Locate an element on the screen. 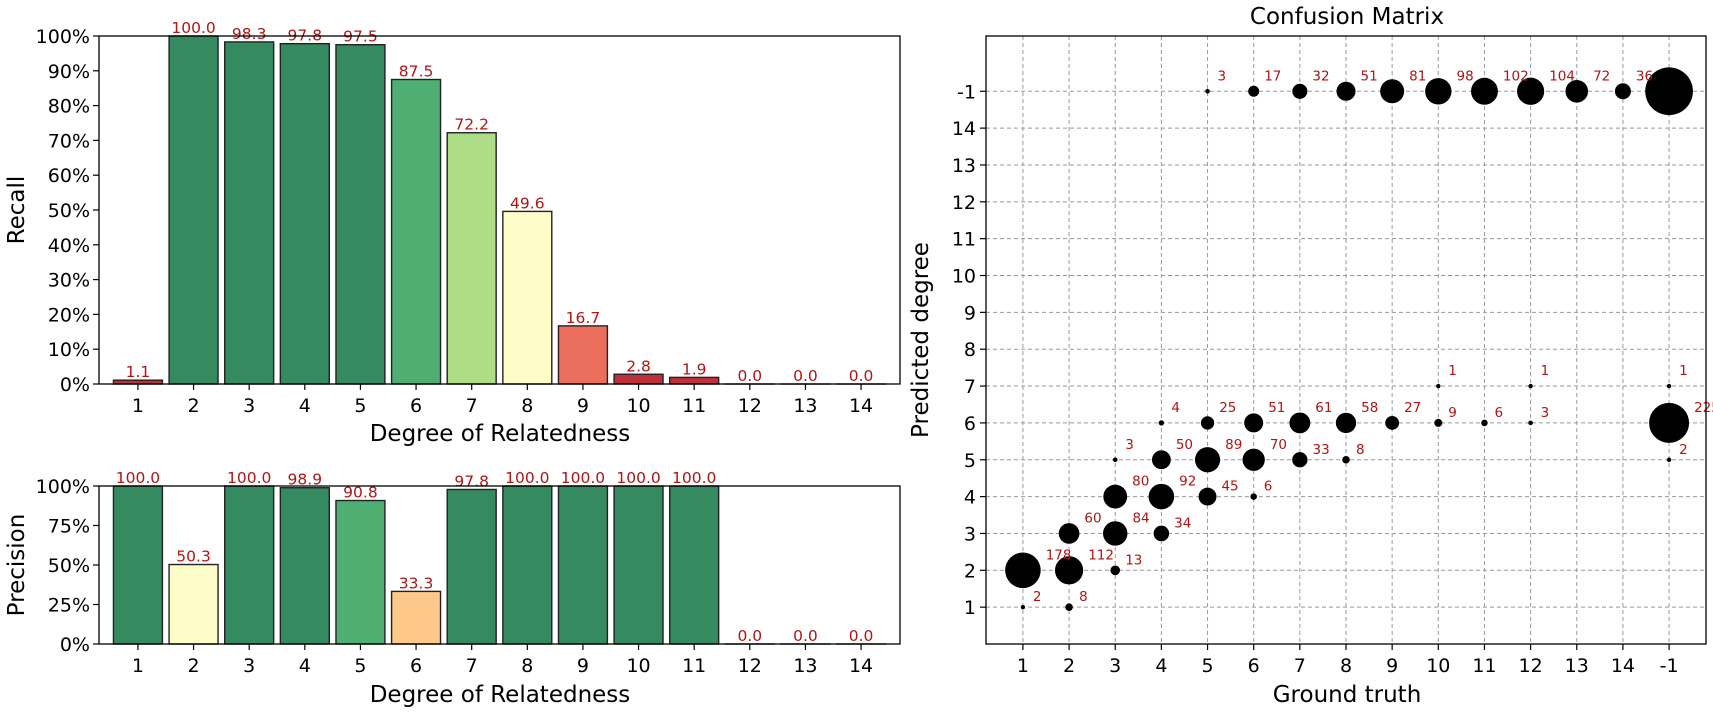 This screenshot has width=1713, height=714. precision-y-axis-label: Precision is located at coordinates (17, 565).